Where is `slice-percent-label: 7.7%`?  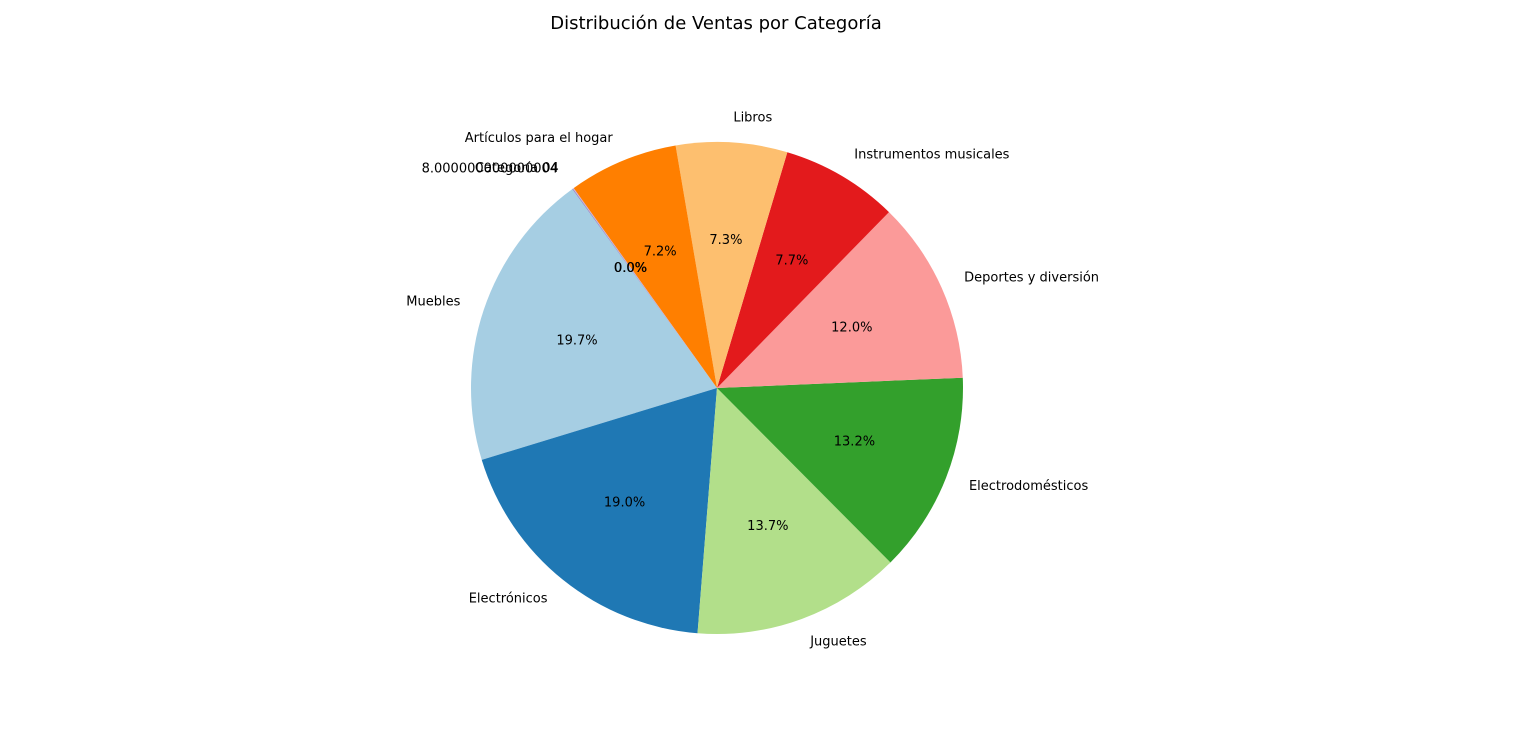 slice-percent-label: 7.7% is located at coordinates (791, 260).